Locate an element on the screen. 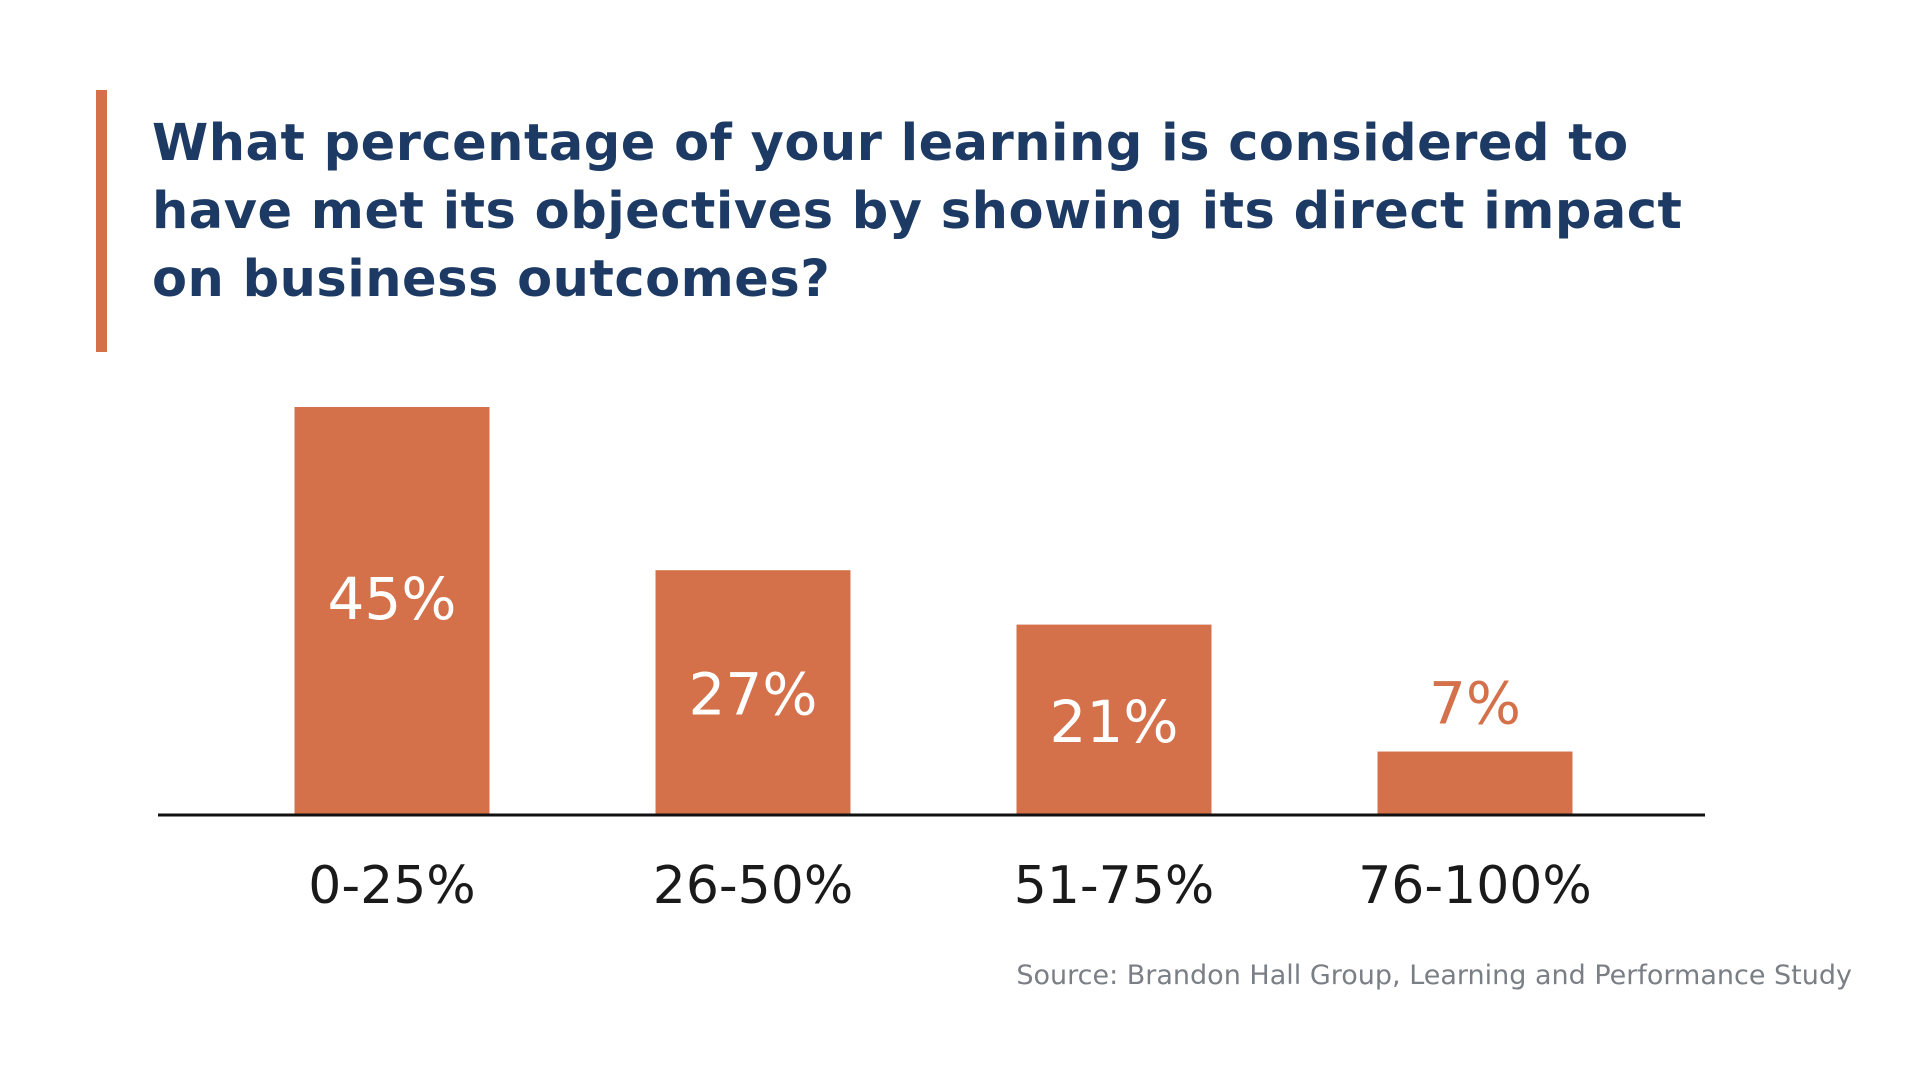 Image resolution: width=1920 pixels, height=1071 pixels. title-accent-bar is located at coordinates (101, 221).